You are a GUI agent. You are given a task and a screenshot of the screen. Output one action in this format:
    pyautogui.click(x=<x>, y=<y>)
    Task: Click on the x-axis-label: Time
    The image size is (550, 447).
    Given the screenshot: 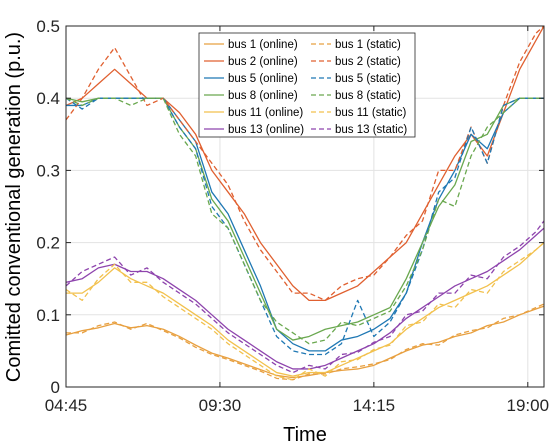 What is the action you would take?
    pyautogui.click(x=305, y=435)
    